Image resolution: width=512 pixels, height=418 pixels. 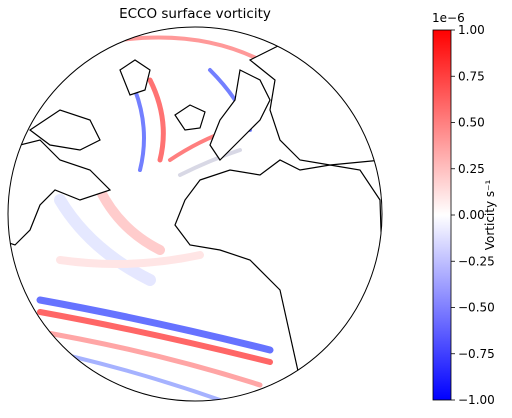 I want to click on colorbar-tick-label: −0.50, so click(x=476, y=308).